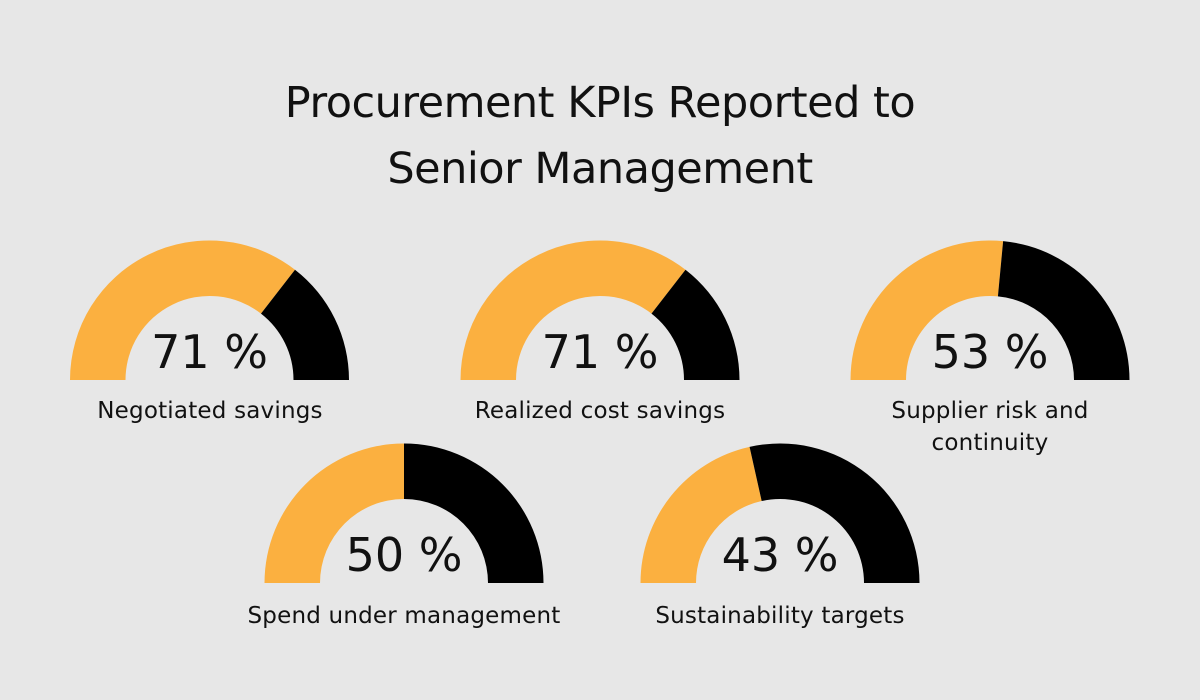  What do you see at coordinates (404, 555) in the screenshot?
I see `gauge-value: 50 %` at bounding box center [404, 555].